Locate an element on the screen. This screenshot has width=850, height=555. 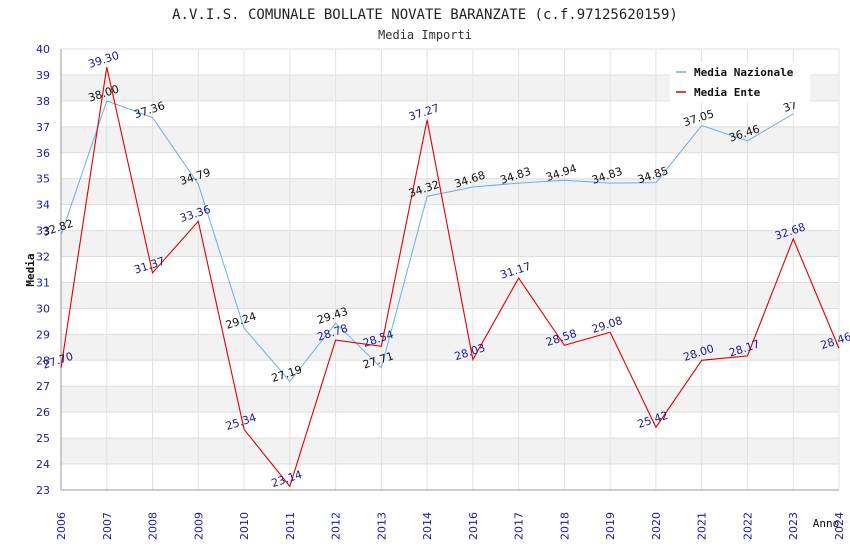
y-tick-label: 27 is located at coordinates (43, 386).